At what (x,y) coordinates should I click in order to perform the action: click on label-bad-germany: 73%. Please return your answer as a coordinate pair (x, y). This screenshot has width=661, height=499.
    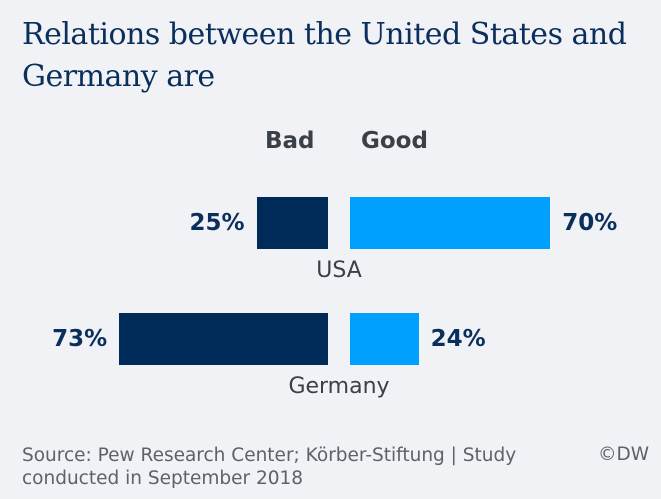
    Looking at the image, I should click on (80, 339).